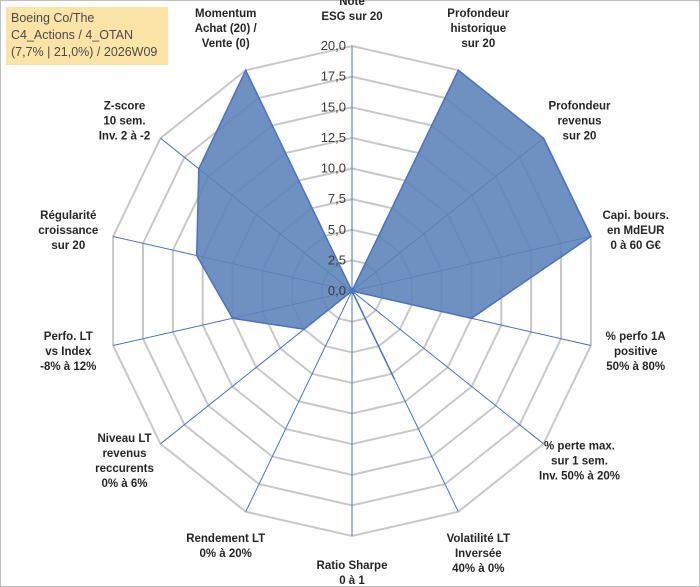 The image size is (700, 587). I want to click on axis-label-7-line-0: Ratio Sharpe, so click(352, 566).